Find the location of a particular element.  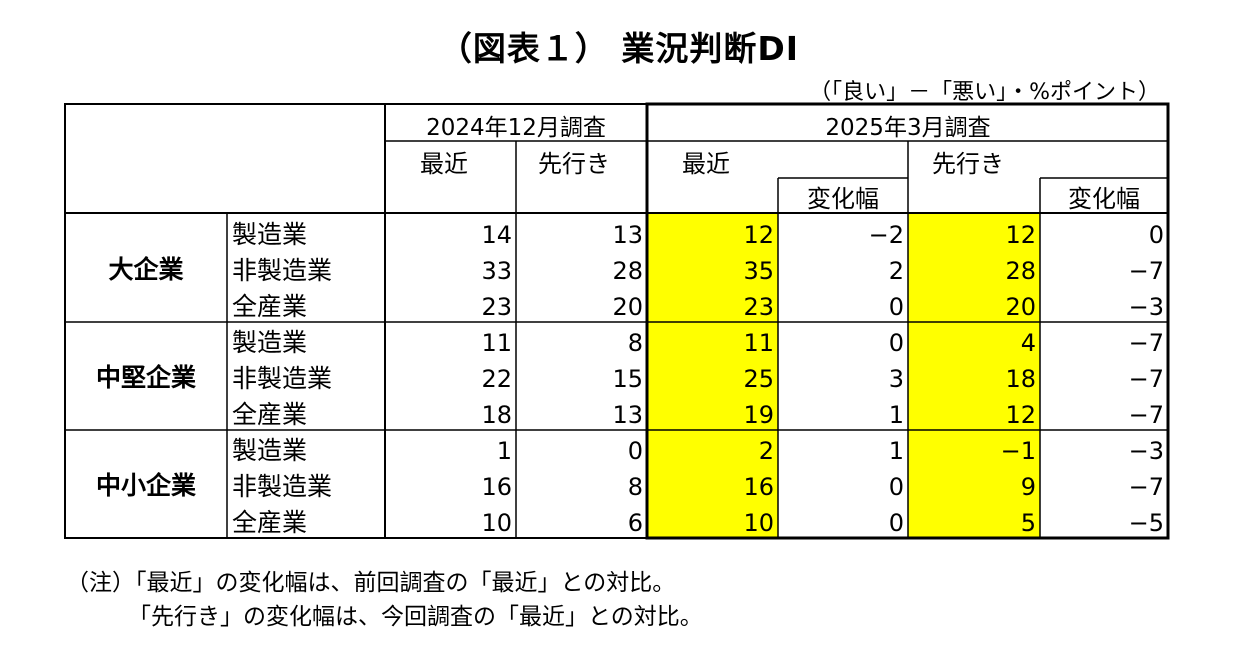

cell-value: −2 is located at coordinates (886, 235).